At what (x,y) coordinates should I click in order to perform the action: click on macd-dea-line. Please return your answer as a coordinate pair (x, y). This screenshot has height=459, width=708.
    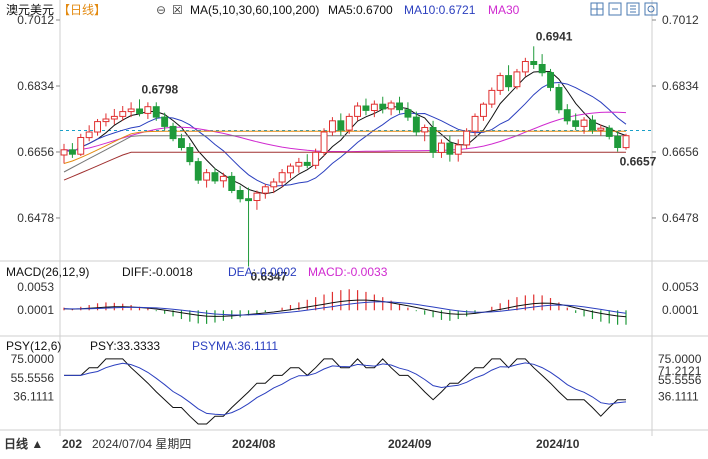
    Looking at the image, I should click on (345, 308).